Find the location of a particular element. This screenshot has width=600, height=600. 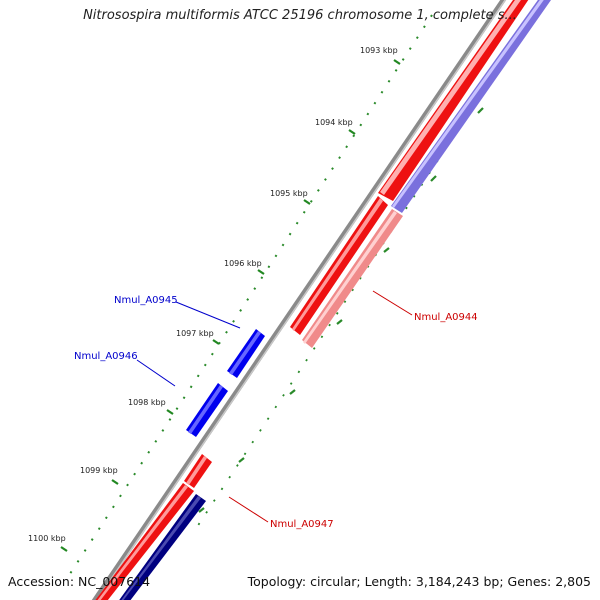

tick-label-1099: 1099 kbp is located at coordinates (99, 470).